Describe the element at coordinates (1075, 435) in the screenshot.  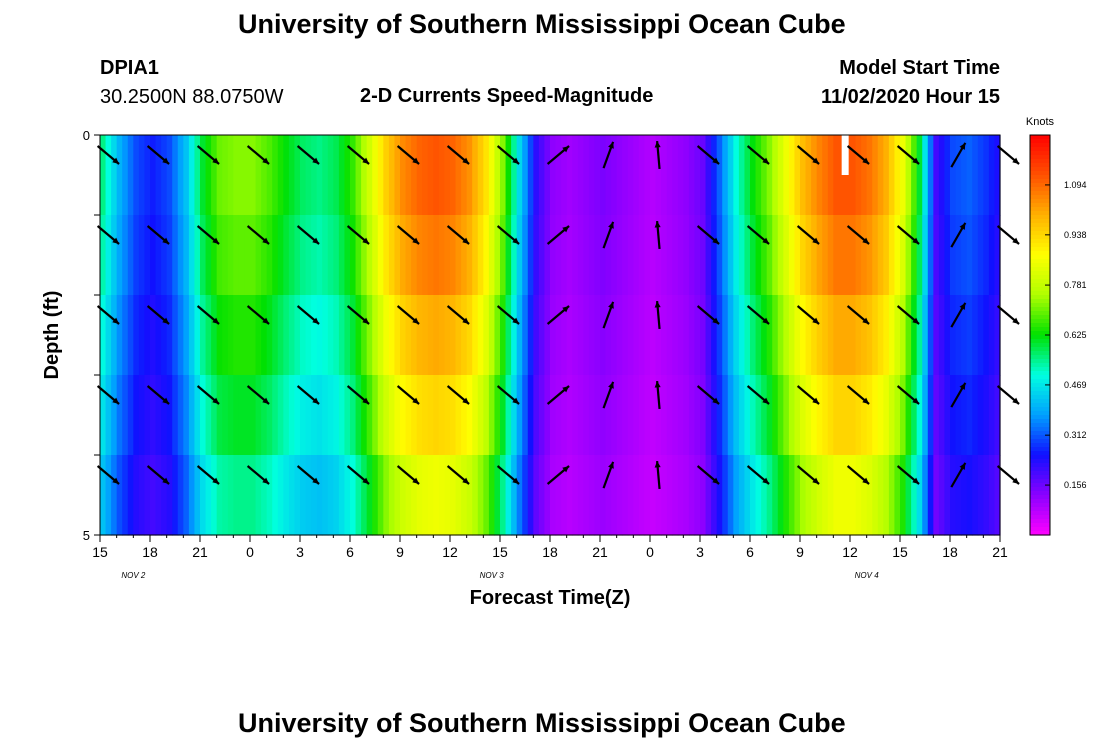
I see `colorbar-tick-label: 0.312` at that location.